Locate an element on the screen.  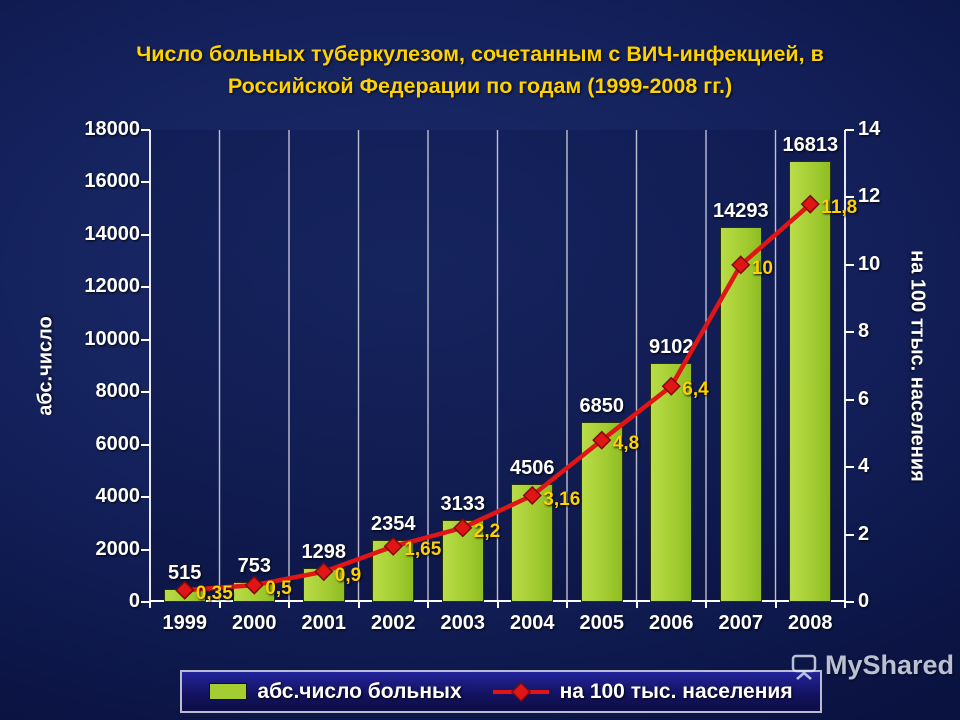
myshared-watermark: MyShared is located at coordinates (871, 665).